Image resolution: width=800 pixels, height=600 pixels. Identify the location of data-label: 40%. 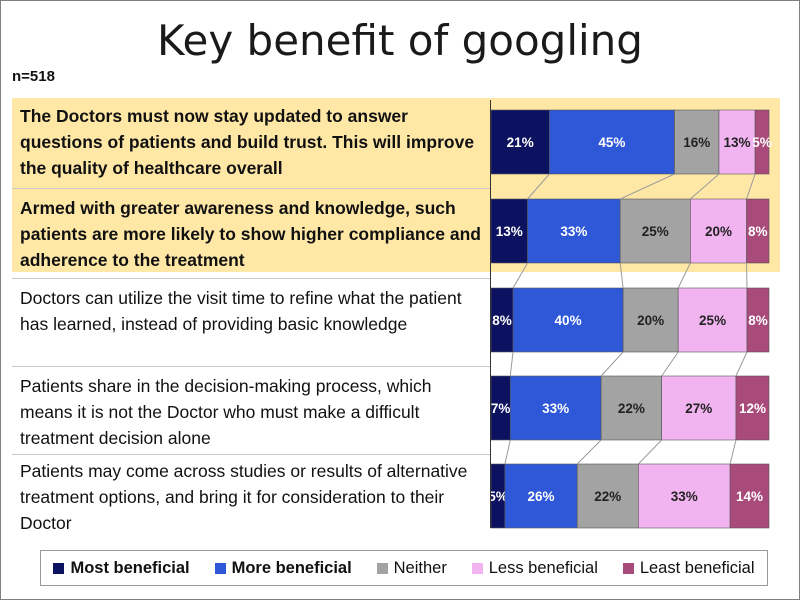
(568, 320).